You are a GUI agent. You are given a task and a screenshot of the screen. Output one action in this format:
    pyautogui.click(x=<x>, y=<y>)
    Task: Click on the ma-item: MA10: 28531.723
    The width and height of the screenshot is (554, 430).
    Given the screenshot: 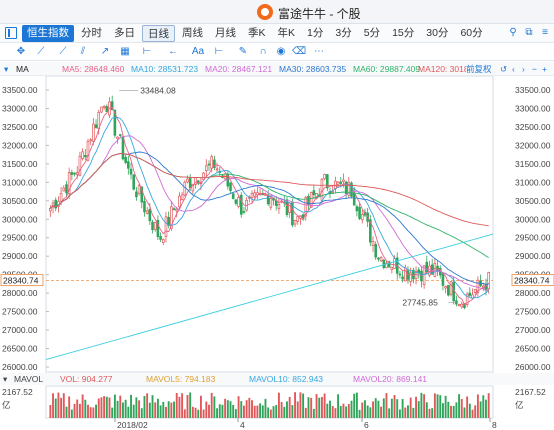 What is the action you would take?
    pyautogui.click(x=165, y=69)
    